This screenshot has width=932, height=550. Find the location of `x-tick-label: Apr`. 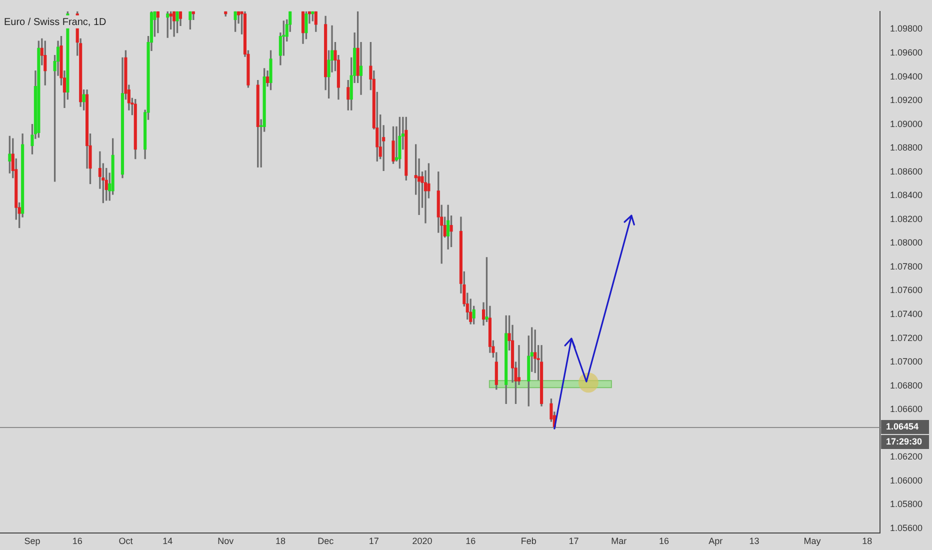

x-tick-label: Apr is located at coordinates (715, 541).